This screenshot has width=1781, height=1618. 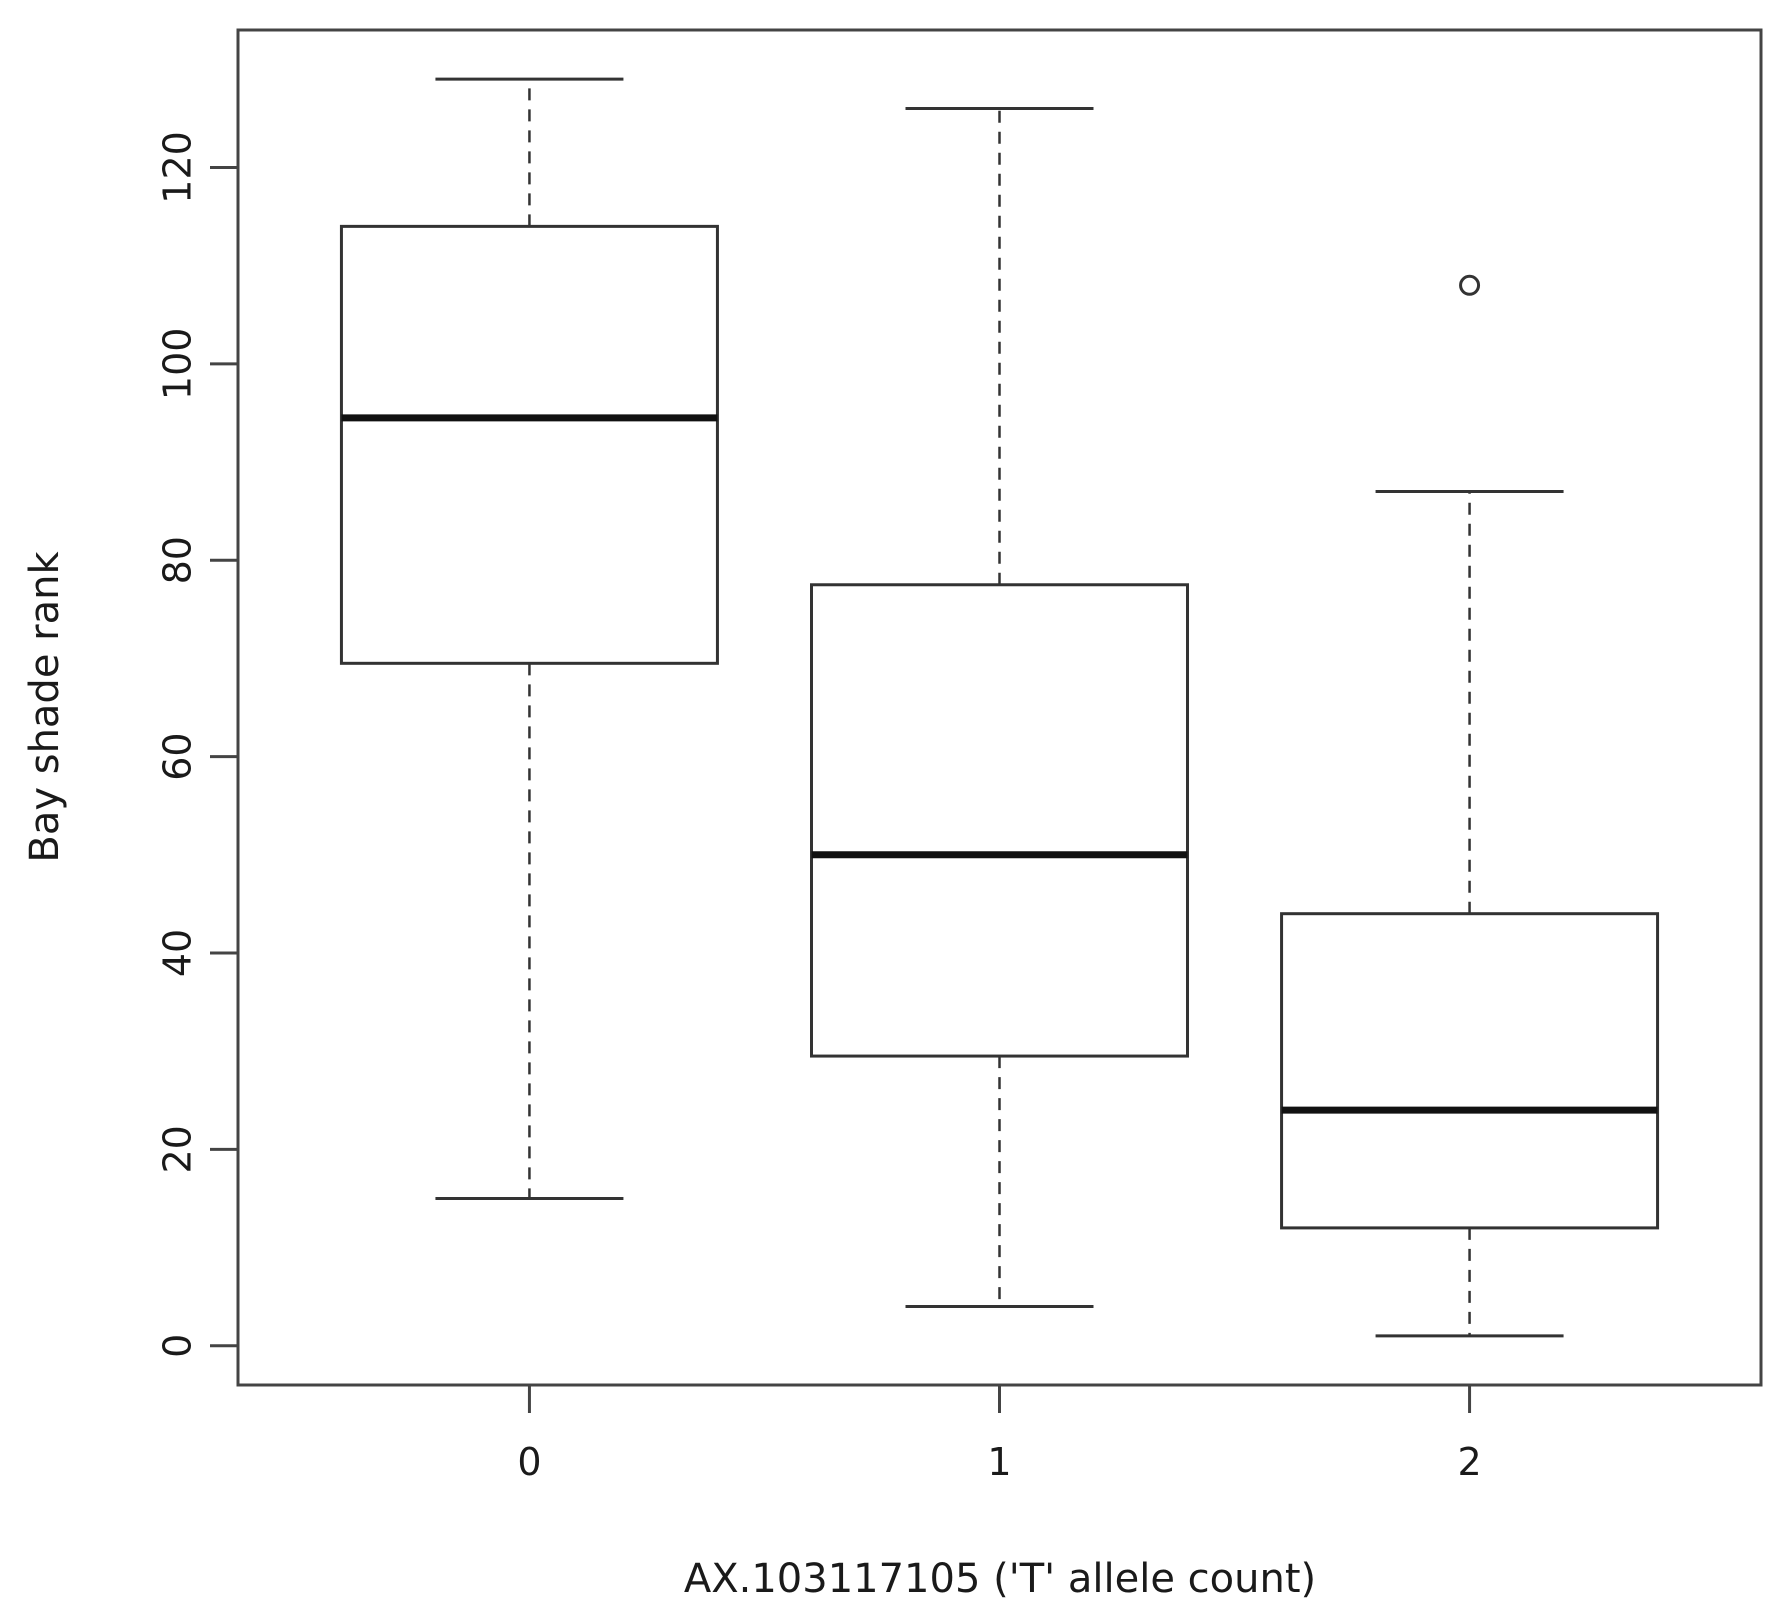 What do you see at coordinates (1000, 1579) in the screenshot?
I see `x-axis-label: AX.103117105 ('T' allele count)` at bounding box center [1000, 1579].